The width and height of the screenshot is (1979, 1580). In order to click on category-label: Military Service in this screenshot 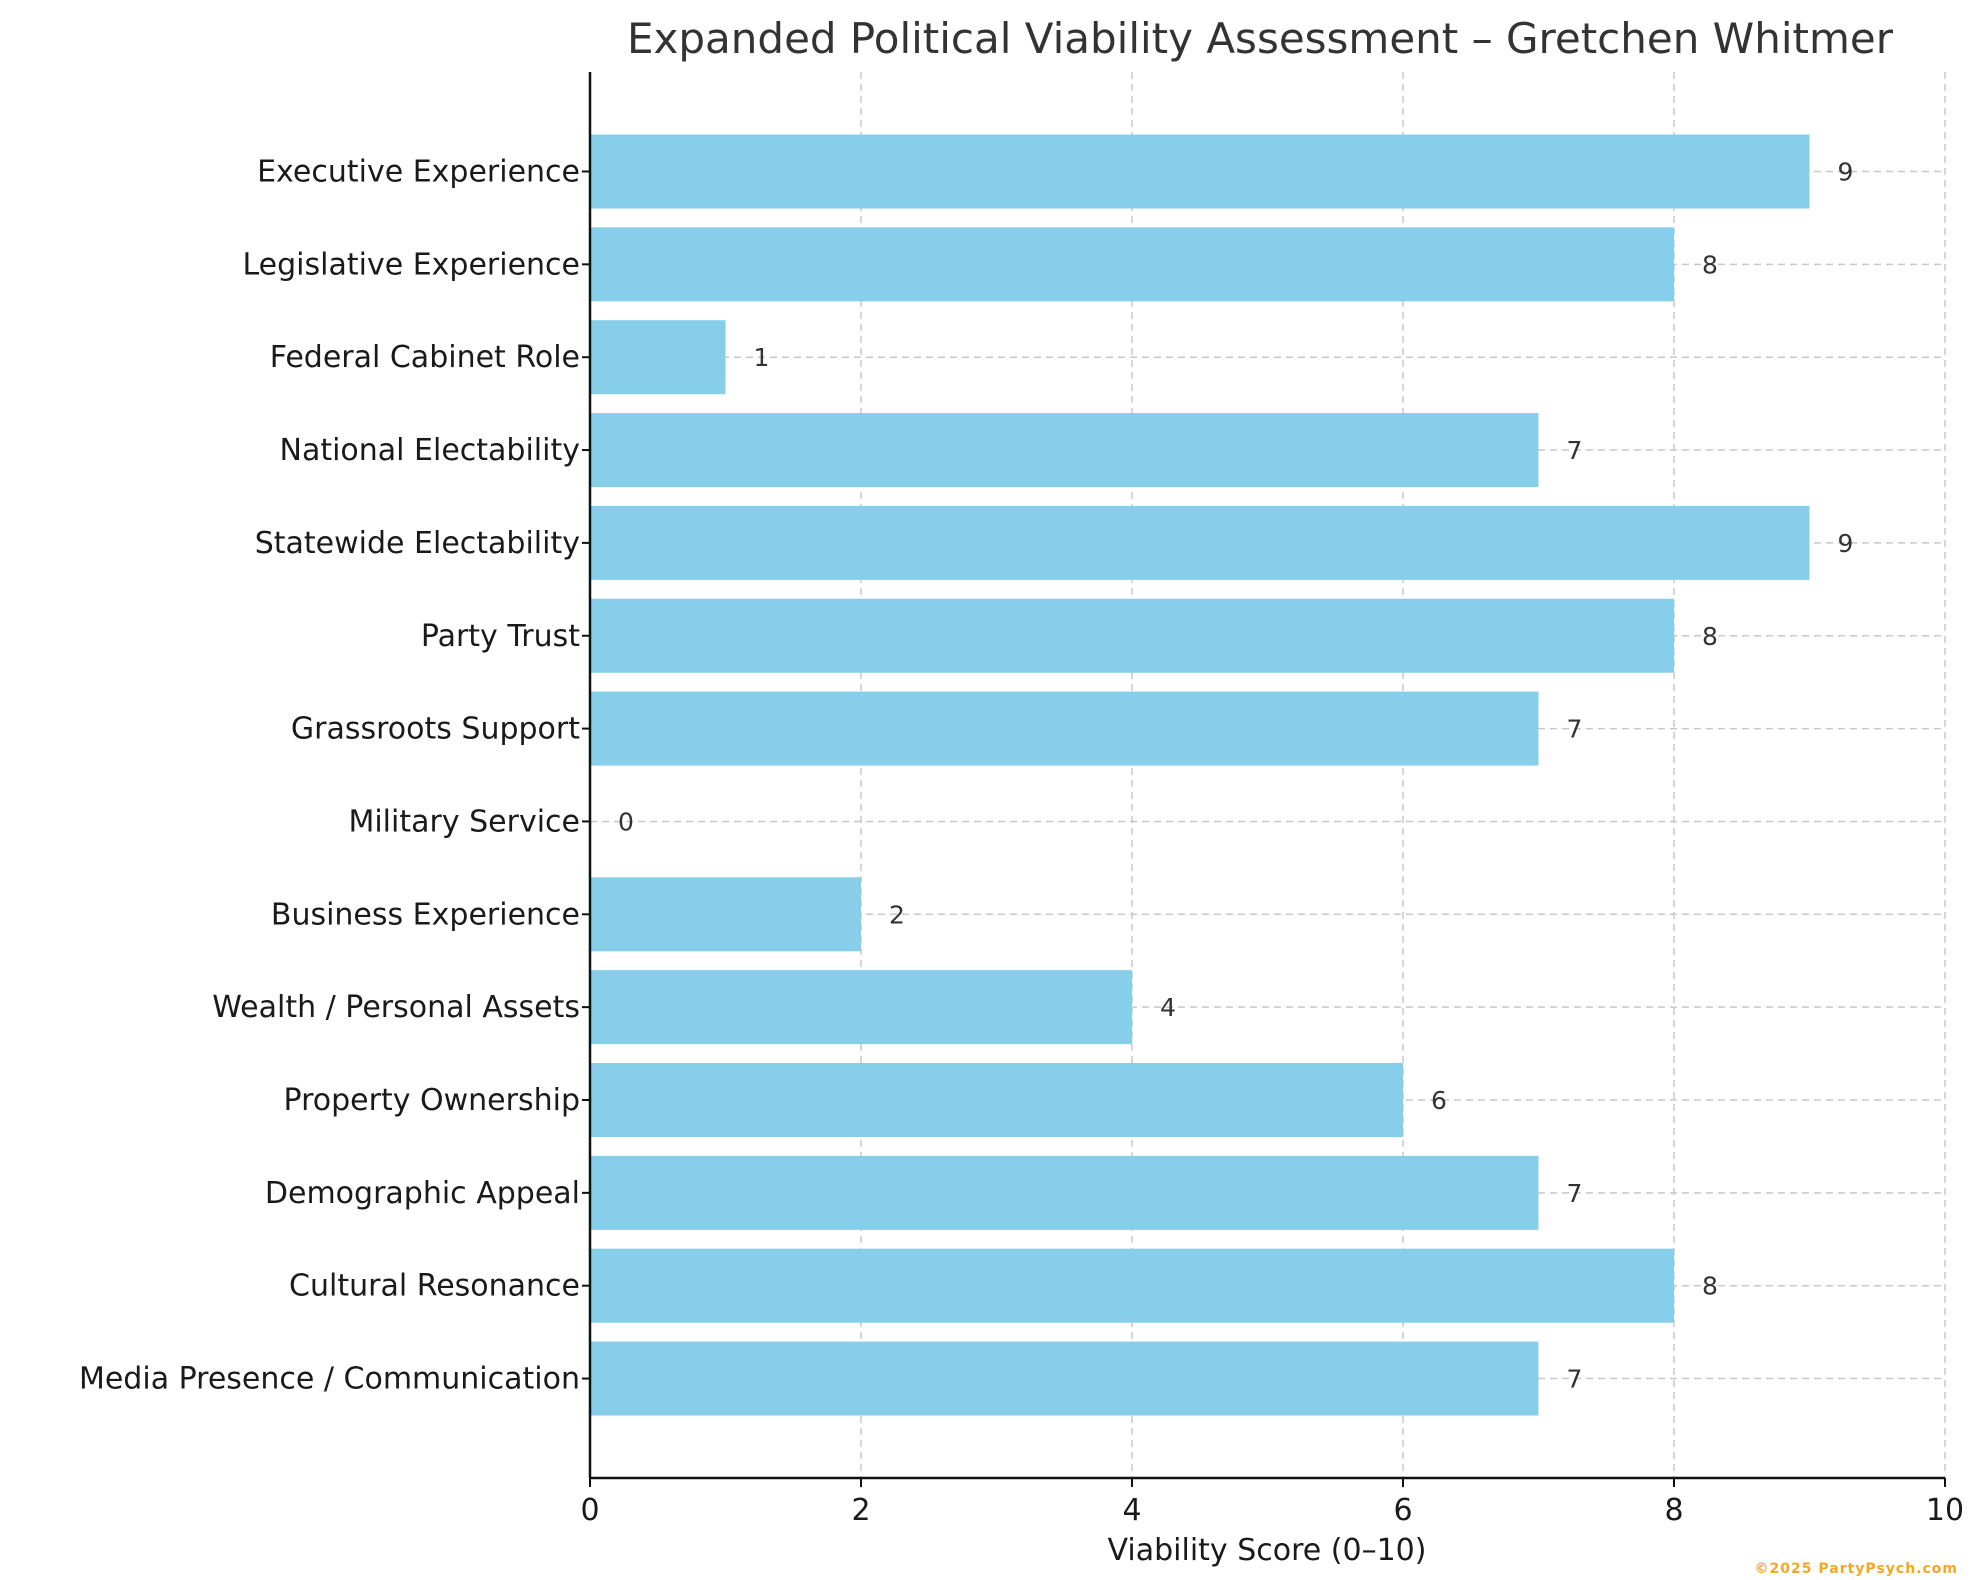, I will do `click(464, 821)`.